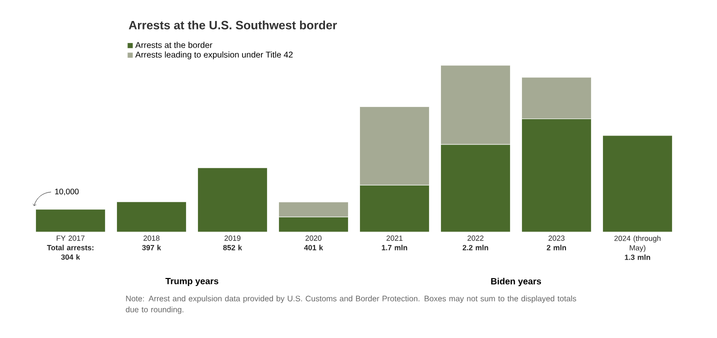 The width and height of the screenshot is (717, 338). I want to click on legend-label: Arrests at the border, so click(173, 45).